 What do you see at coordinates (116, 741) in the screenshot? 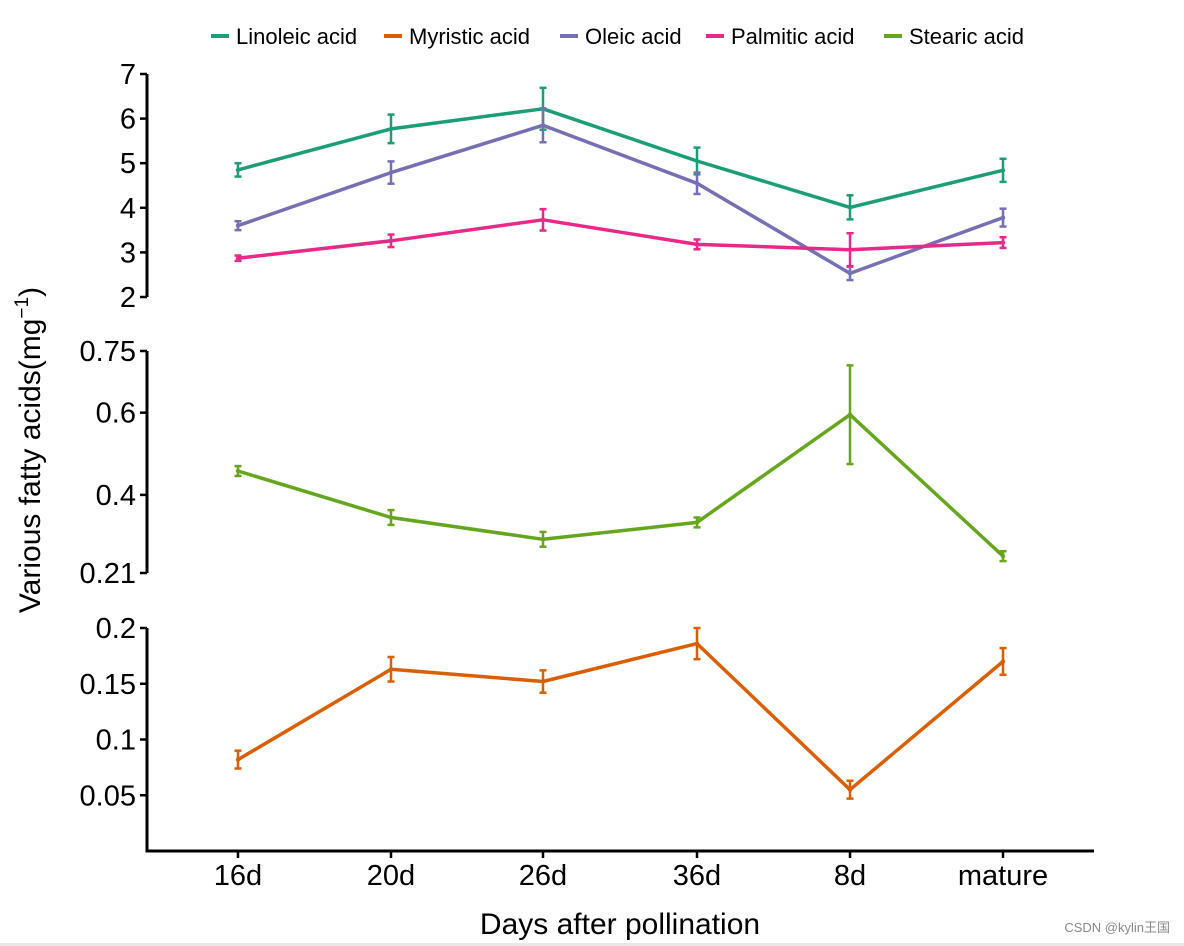
I see `y-tick-label-bottom: 0.1` at bounding box center [116, 741].